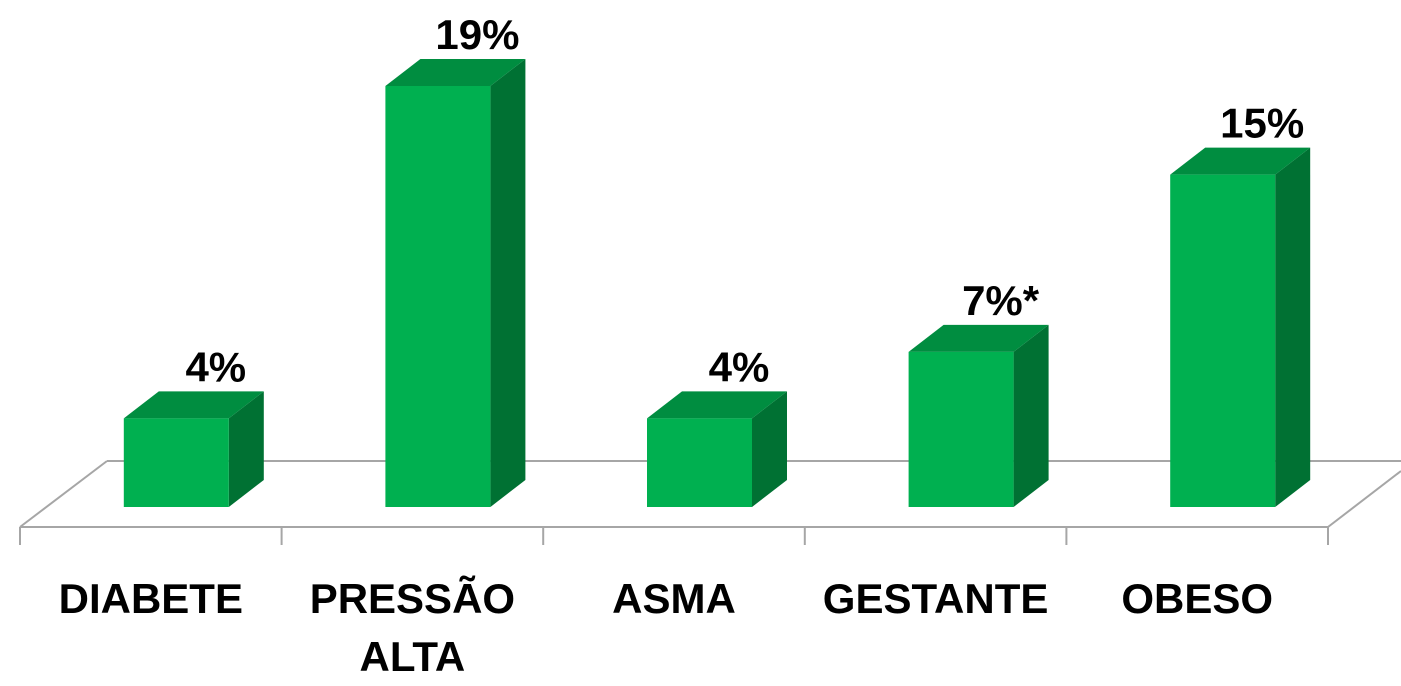 Image resolution: width=1401 pixels, height=686 pixels. Describe the element at coordinates (477, 34) in the screenshot. I see `value-label: 19%` at that location.